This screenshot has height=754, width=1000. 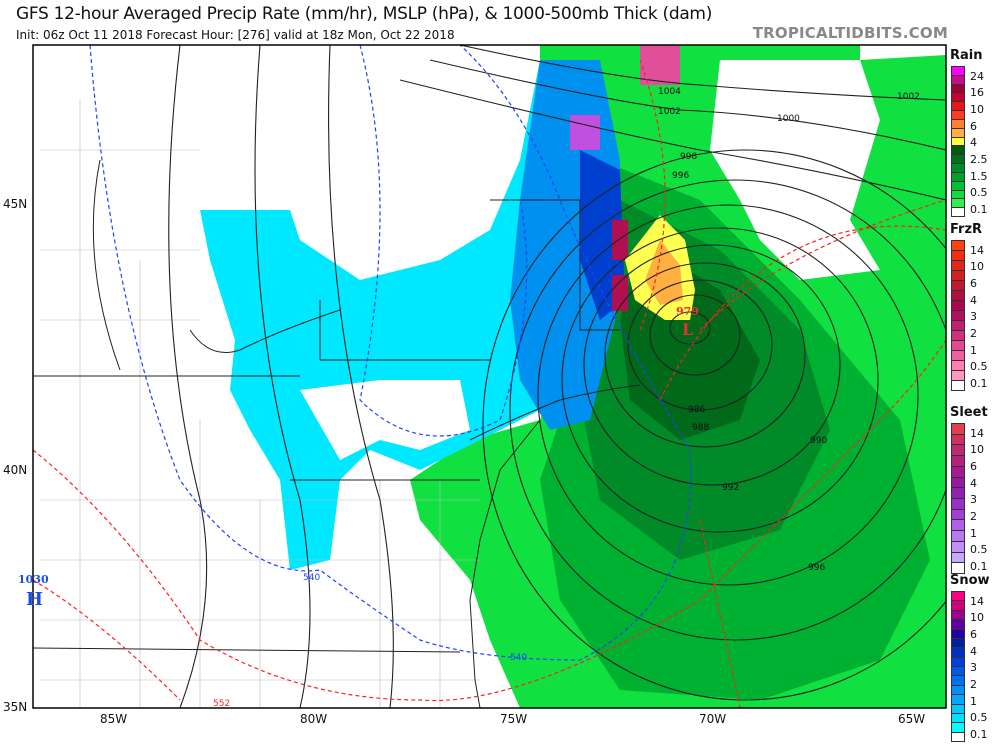 I want to click on isobar-label: 992, so click(x=730, y=488).